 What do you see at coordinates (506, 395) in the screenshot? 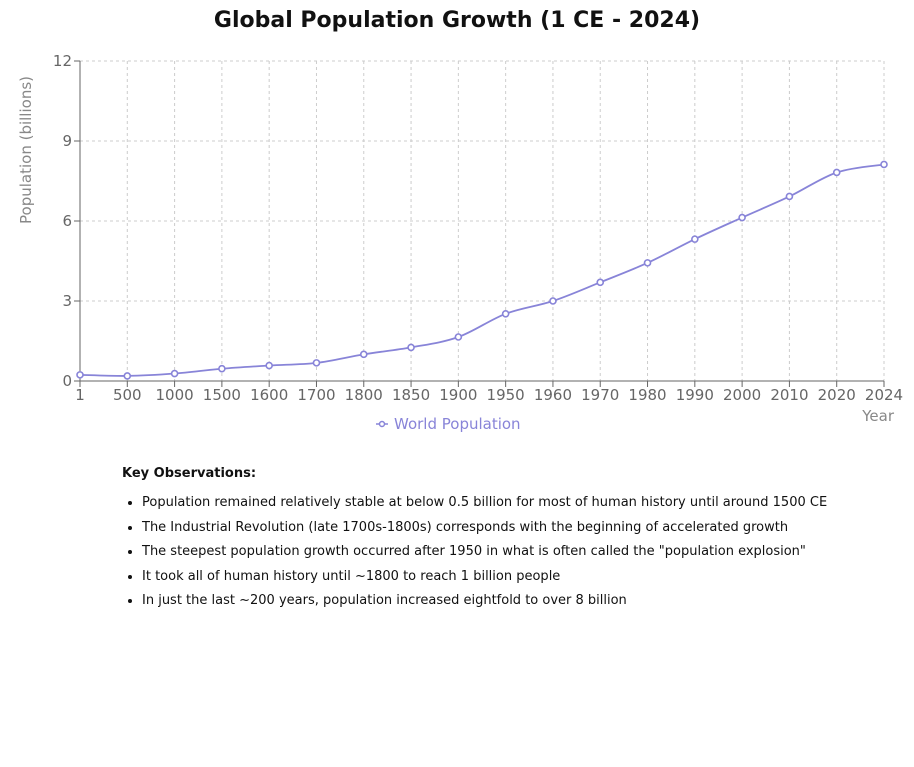
I see `x-tick-label: 1950` at bounding box center [506, 395].